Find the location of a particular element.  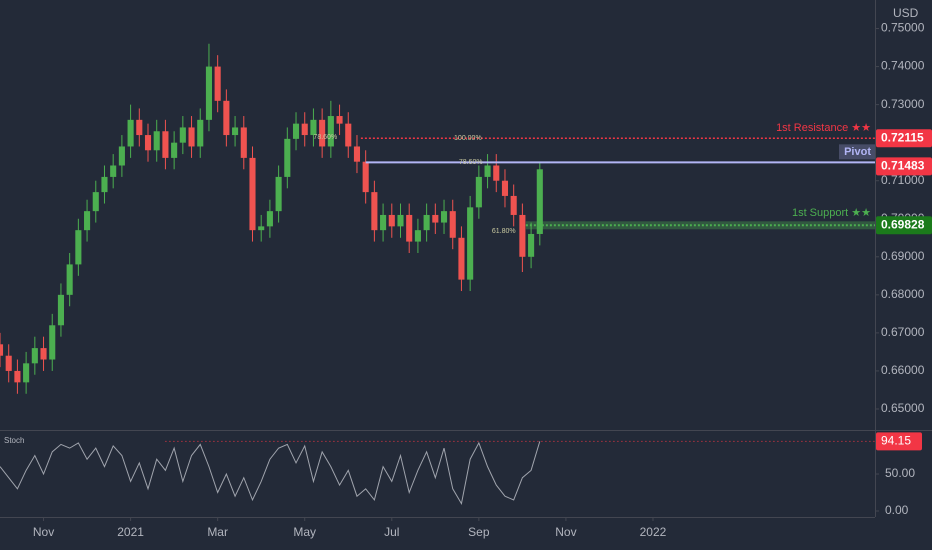

y-tick-label: 0.75000 is located at coordinates (903, 28).